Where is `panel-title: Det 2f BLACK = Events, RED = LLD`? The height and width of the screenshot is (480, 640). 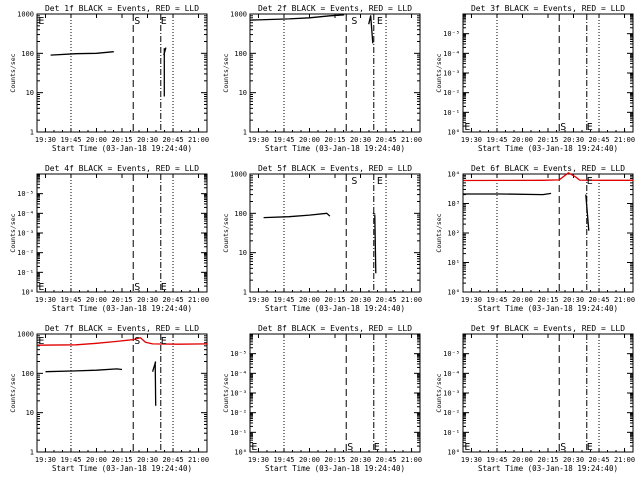
panel-title: Det 2f BLACK = Events, RED = LLD is located at coordinates (335, 8).